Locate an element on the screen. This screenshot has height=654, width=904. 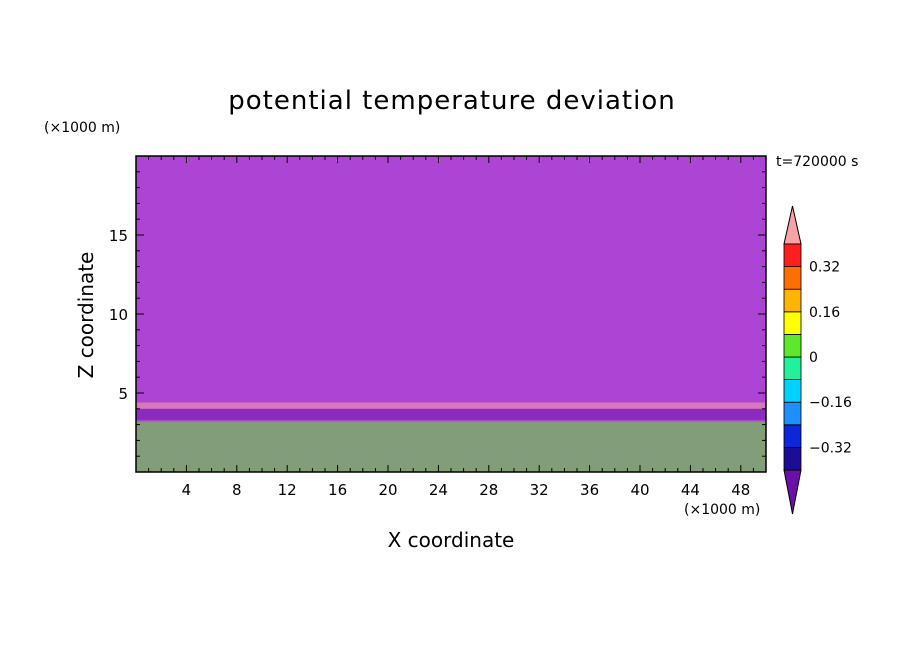
heatmap-inversion-band-top is located at coordinates (451, 405).